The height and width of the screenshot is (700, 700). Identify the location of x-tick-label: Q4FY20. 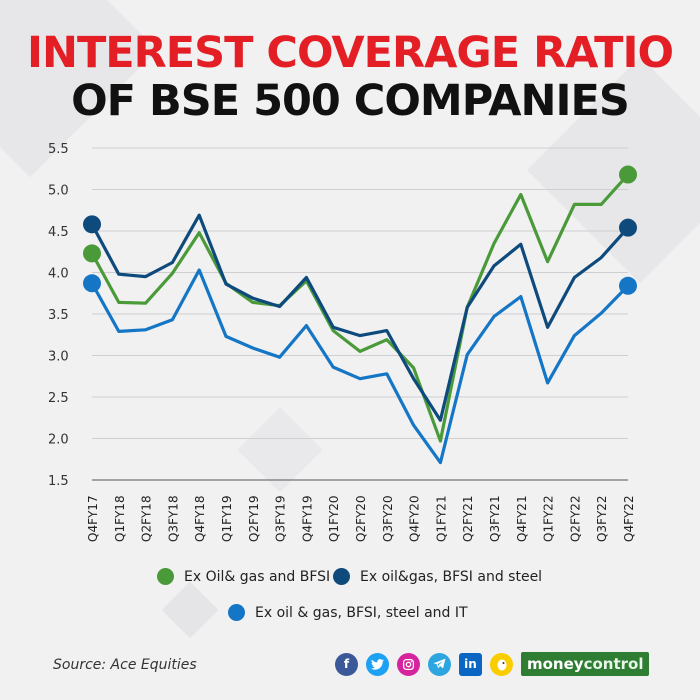
(415, 518).